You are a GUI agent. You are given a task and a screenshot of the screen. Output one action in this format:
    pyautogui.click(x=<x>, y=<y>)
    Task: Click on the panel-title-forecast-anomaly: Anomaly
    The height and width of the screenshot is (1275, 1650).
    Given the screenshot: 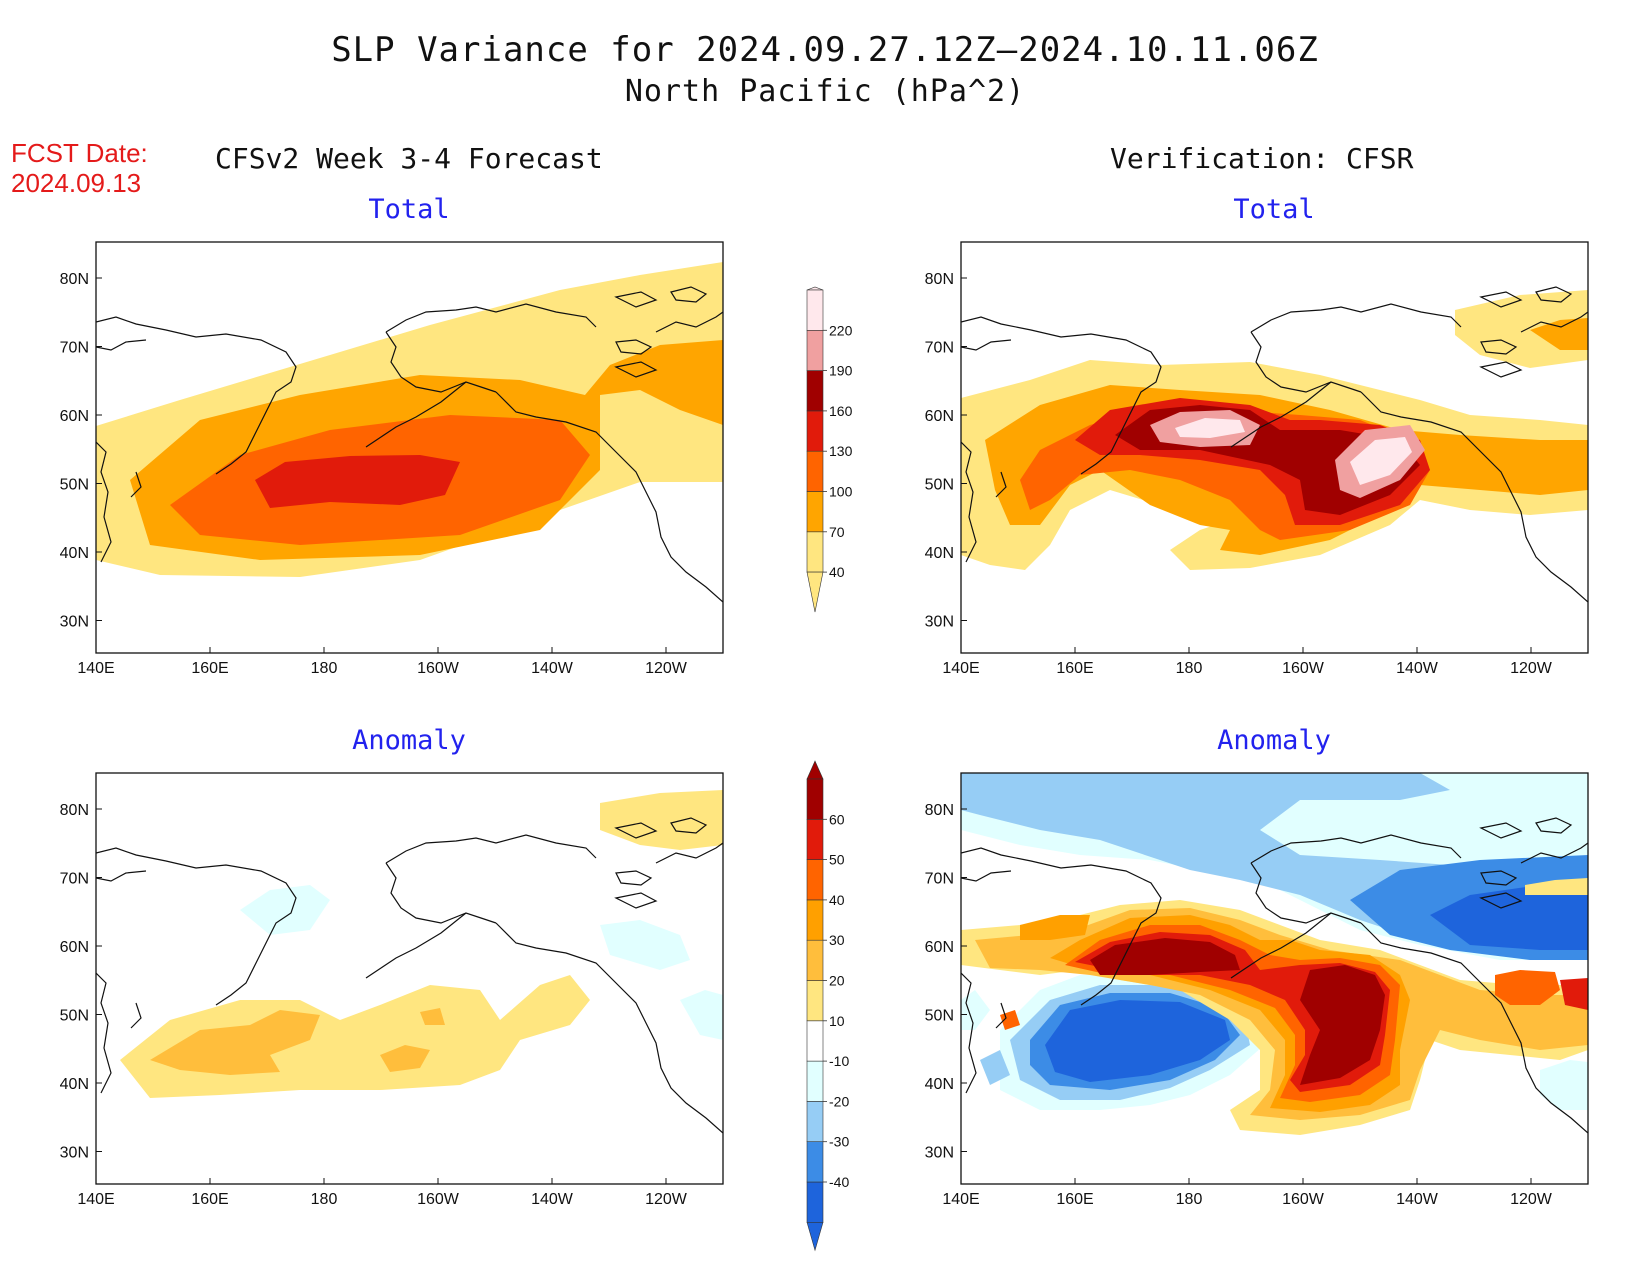 What is the action you would take?
    pyautogui.click(x=409, y=740)
    